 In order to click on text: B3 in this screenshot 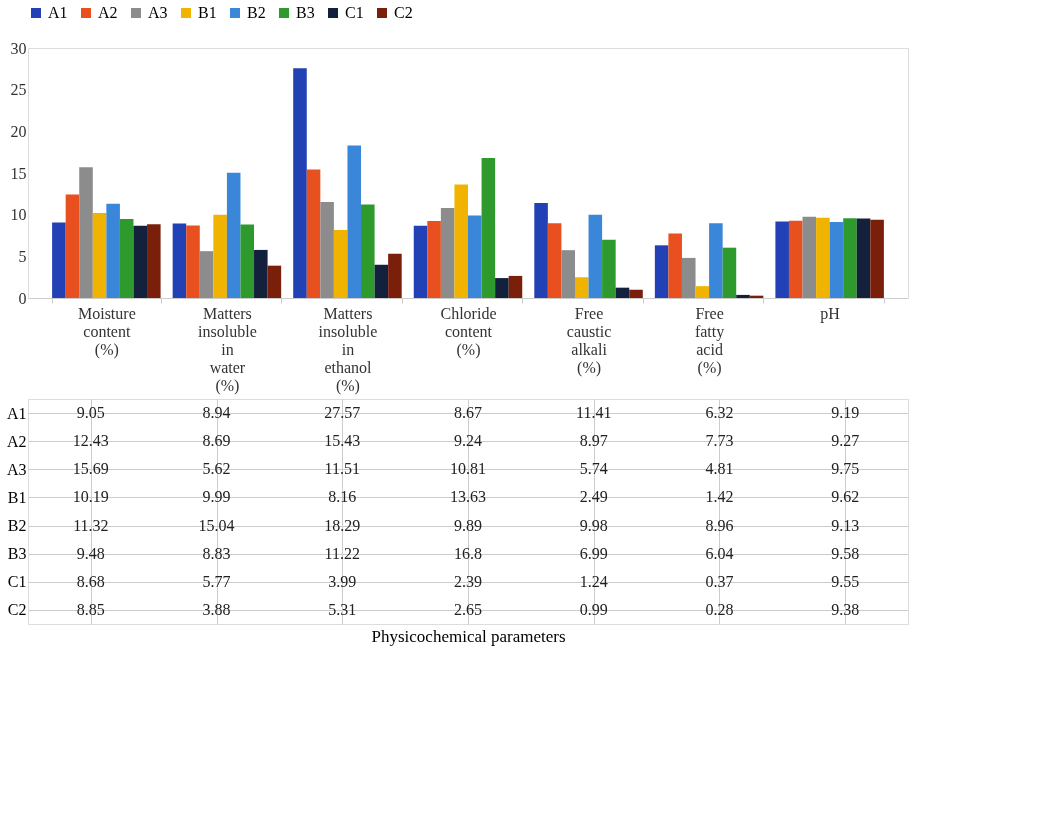, I will do `click(17, 554)`.